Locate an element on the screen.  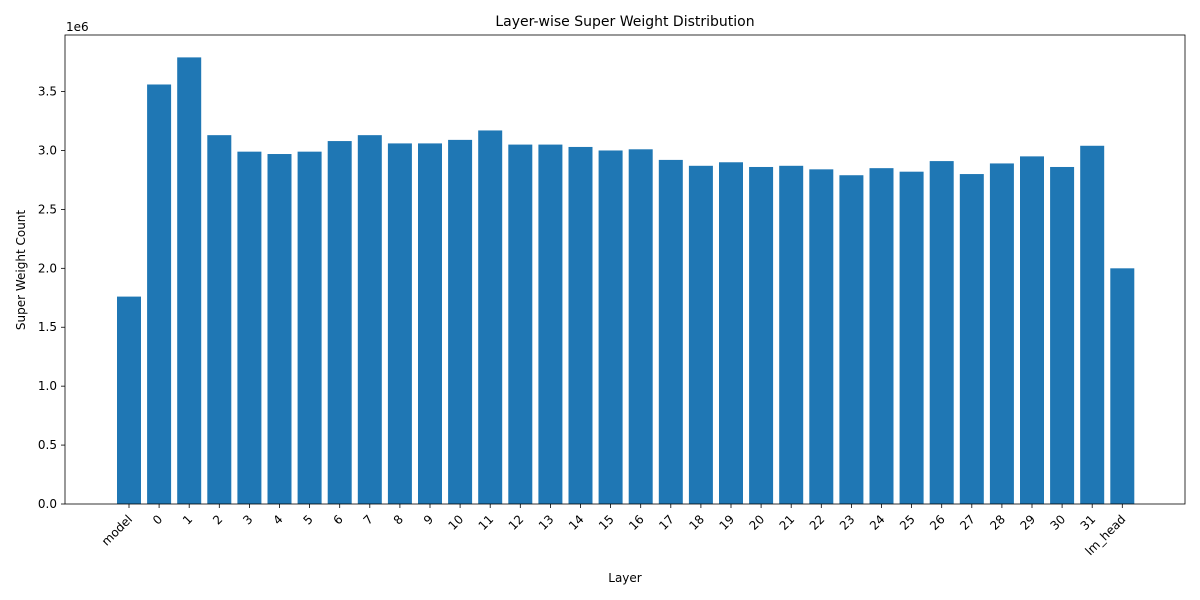
x-axis-label: Layer is located at coordinates (625, 578).